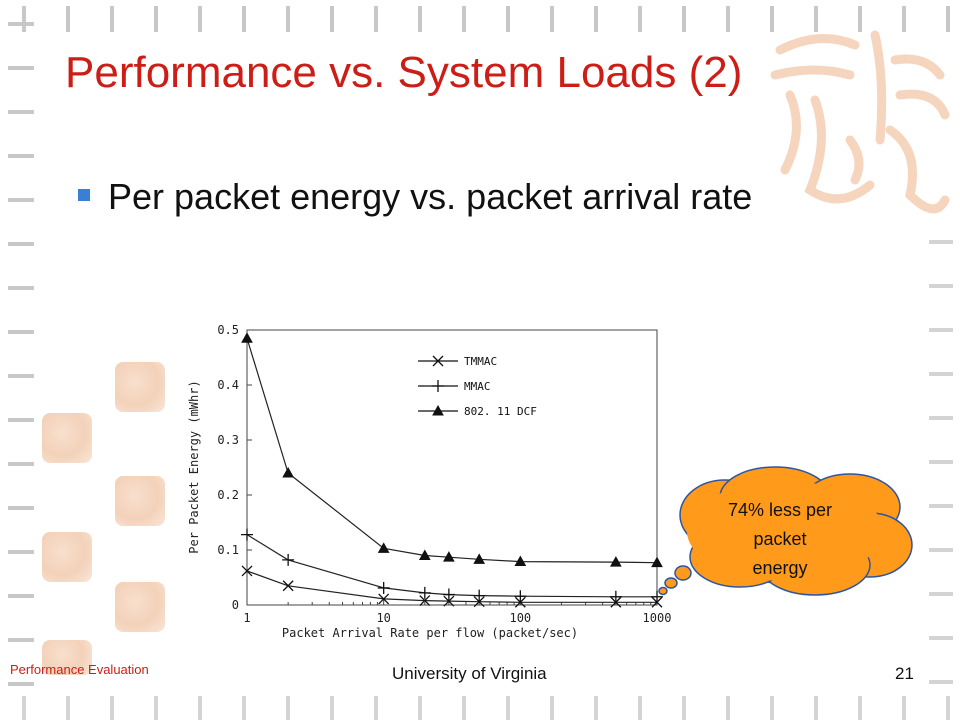 The width and height of the screenshot is (960, 720). I want to click on legend-entry: 802. 11 DCF, so click(477, 411).